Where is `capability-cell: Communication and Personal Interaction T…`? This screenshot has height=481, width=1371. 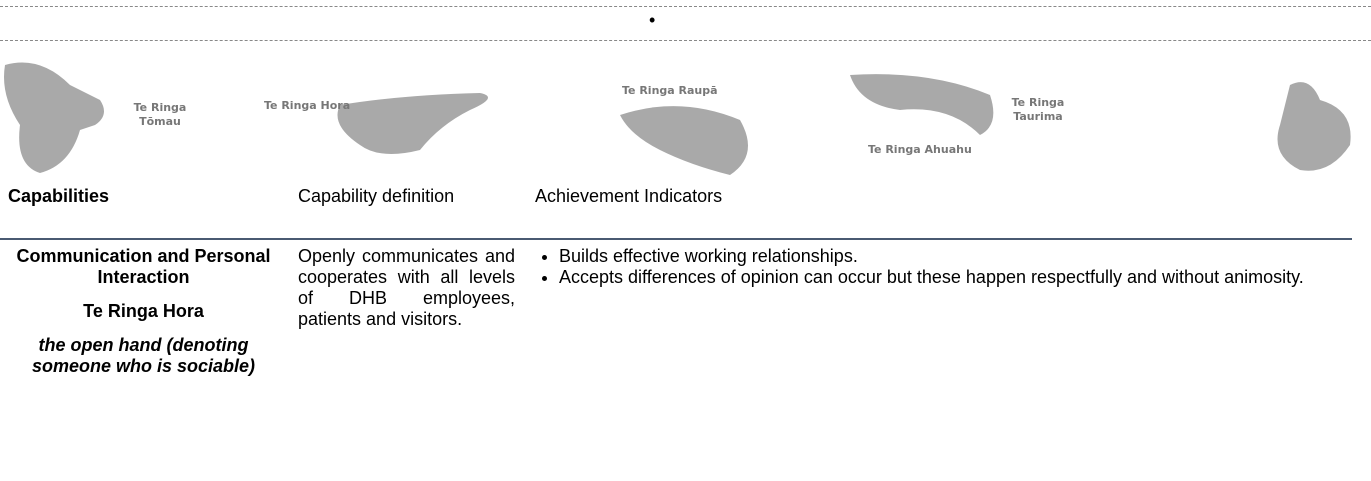
capability-cell: Communication and Personal Interaction T… is located at coordinates (143, 311).